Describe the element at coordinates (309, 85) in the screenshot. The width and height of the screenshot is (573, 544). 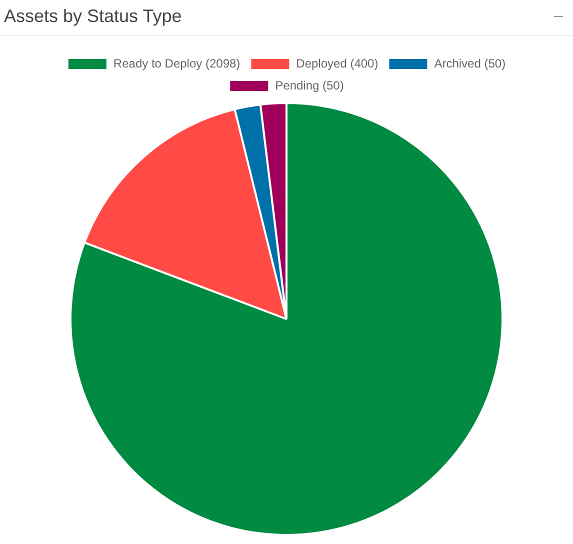
I see `legend-label: Pending (50)` at that location.